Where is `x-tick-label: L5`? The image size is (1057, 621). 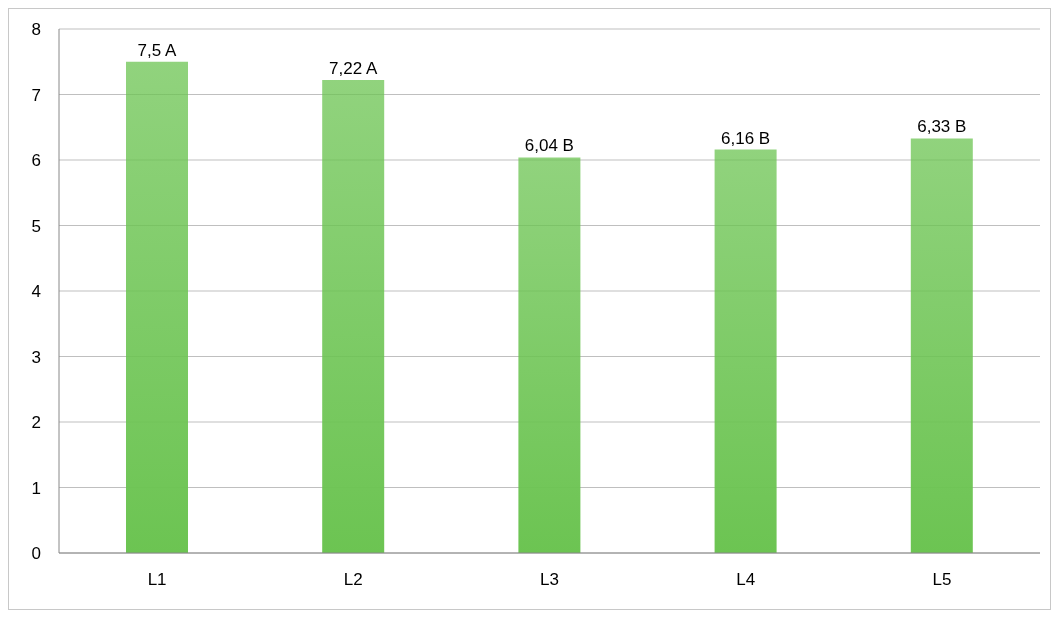
x-tick-label: L5 is located at coordinates (942, 580).